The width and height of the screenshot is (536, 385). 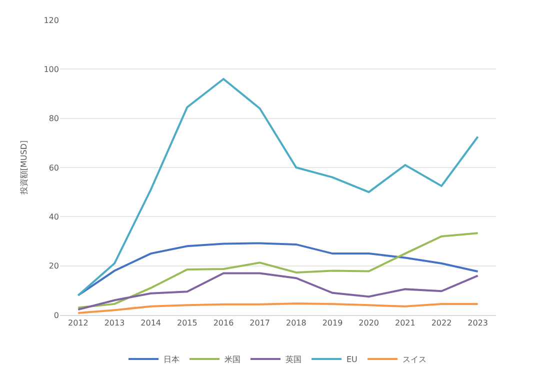 I want to click on x-tick-label: 2023, so click(x=478, y=323).